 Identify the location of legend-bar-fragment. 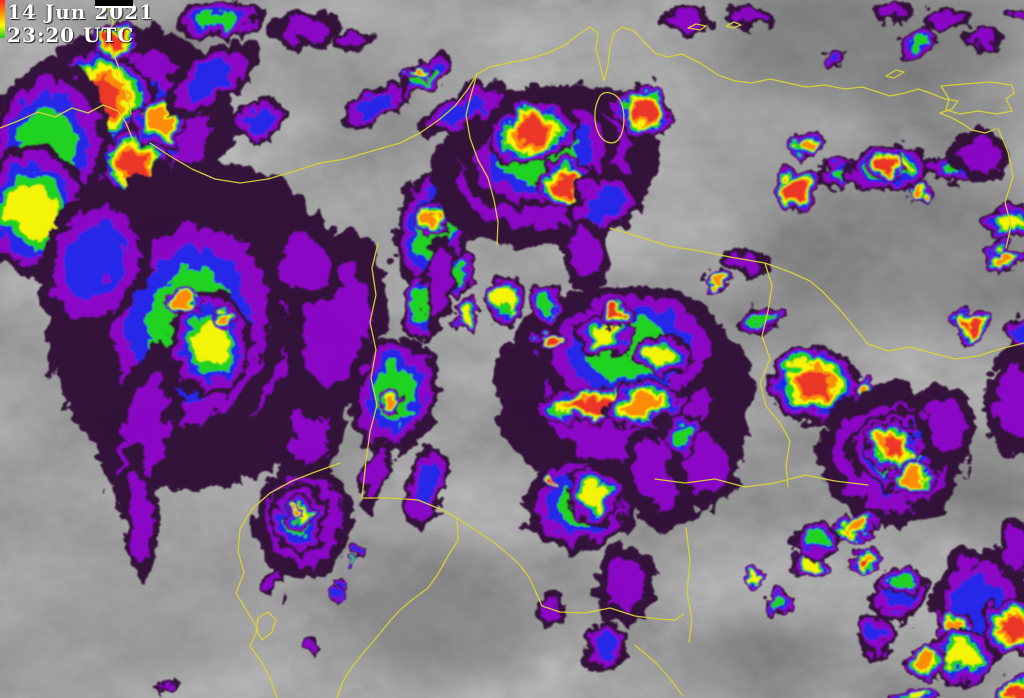
(114, 4).